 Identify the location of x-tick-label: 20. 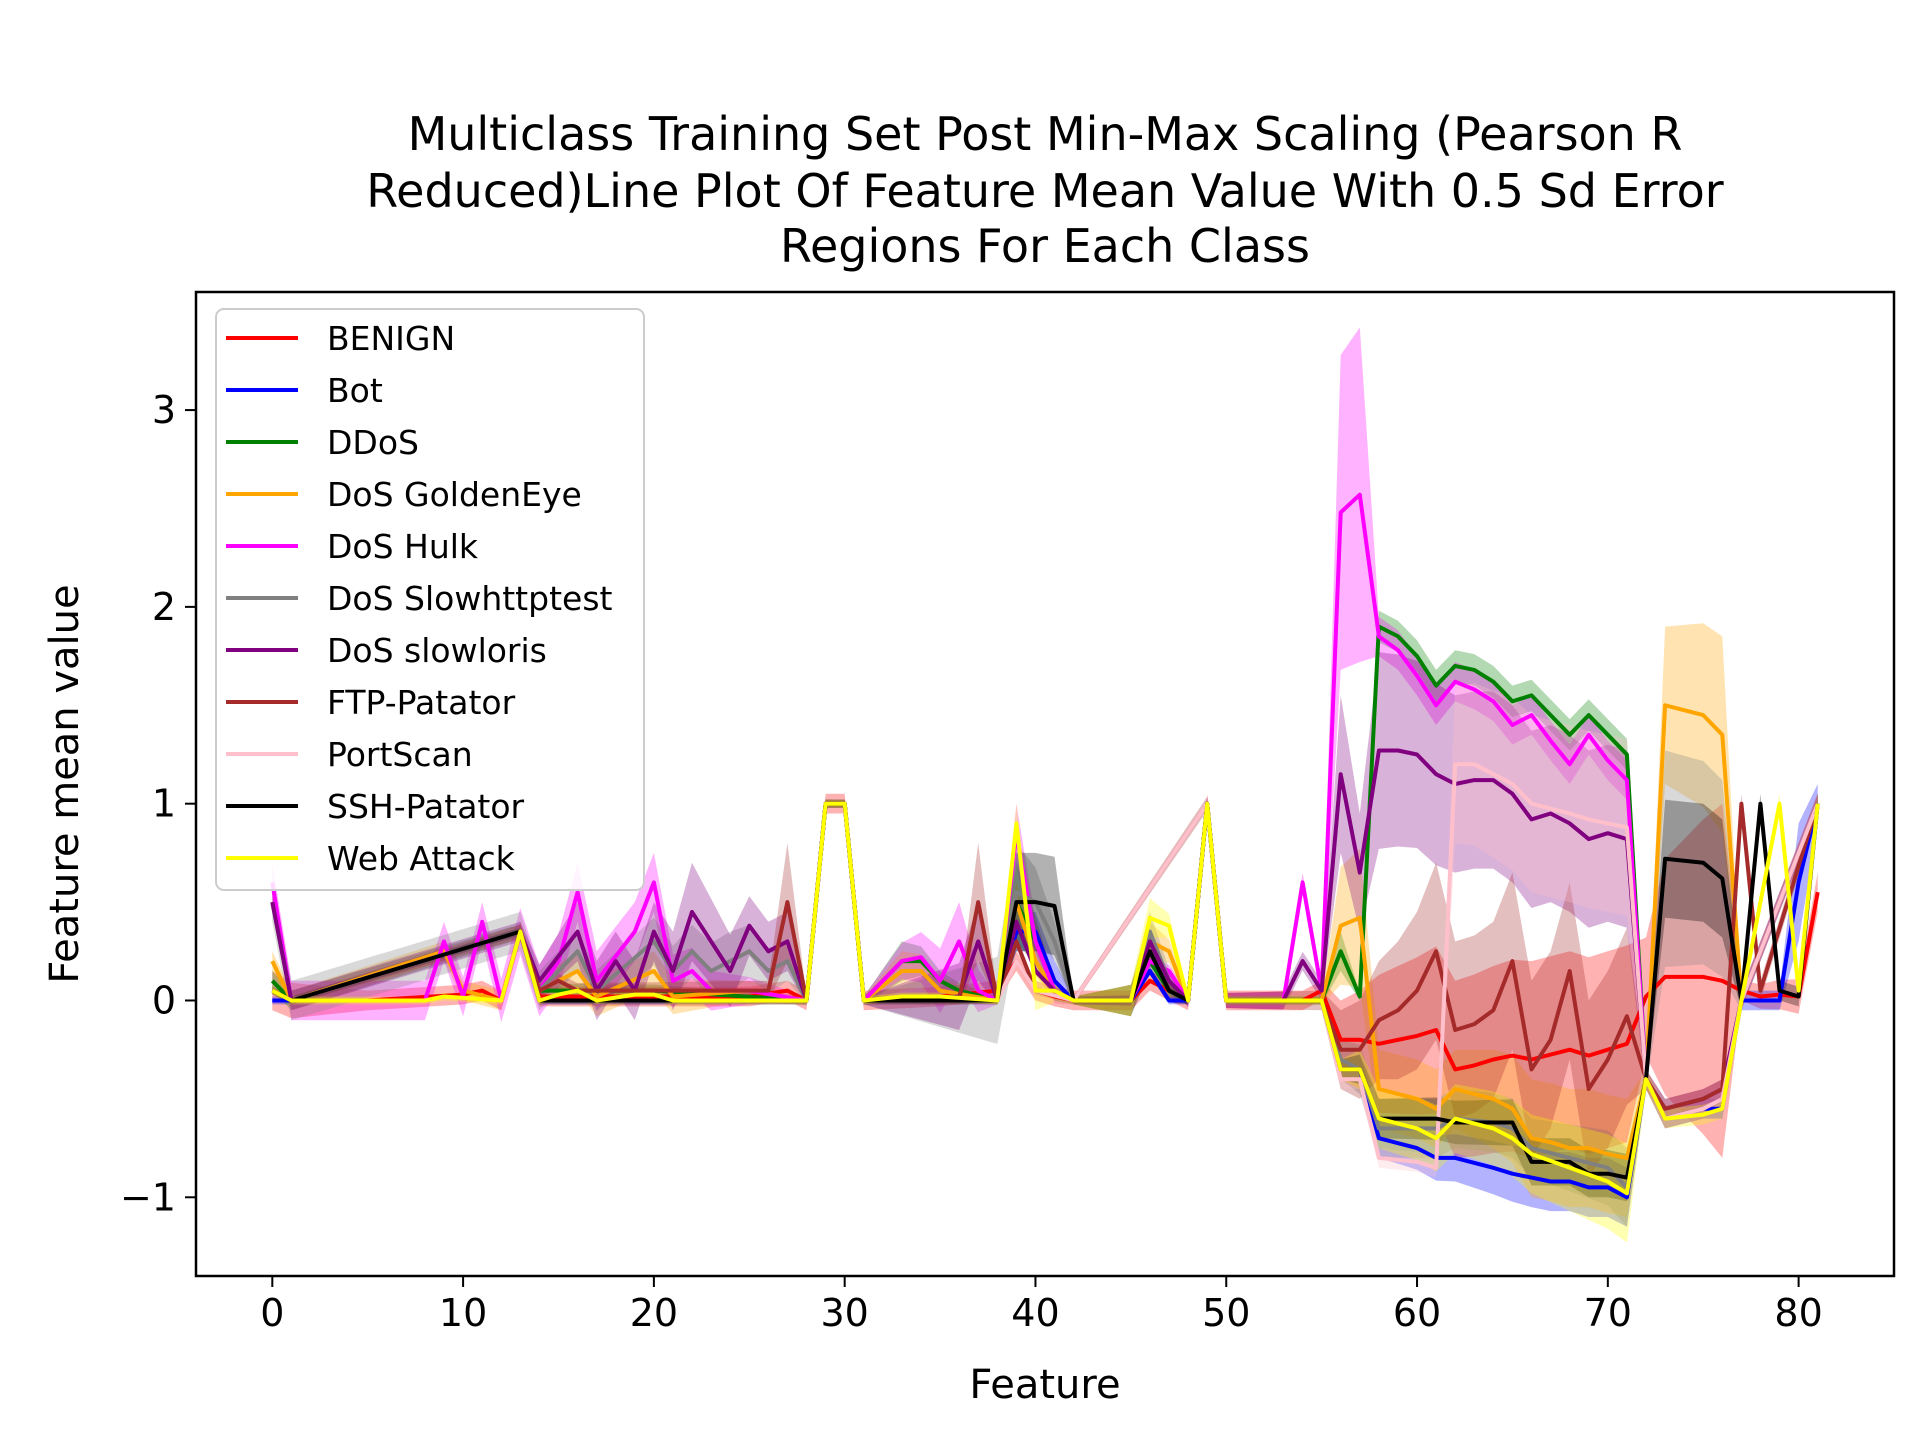
(654, 1313).